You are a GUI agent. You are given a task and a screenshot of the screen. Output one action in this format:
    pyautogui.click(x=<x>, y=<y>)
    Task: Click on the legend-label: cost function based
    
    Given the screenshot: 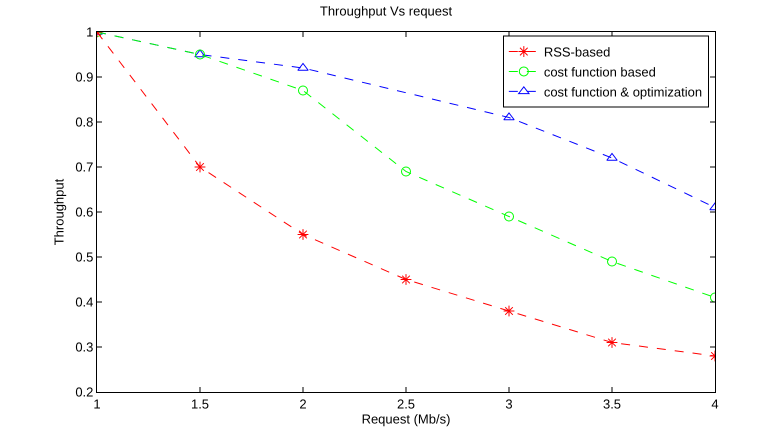 What is the action you would take?
    pyautogui.click(x=600, y=72)
    